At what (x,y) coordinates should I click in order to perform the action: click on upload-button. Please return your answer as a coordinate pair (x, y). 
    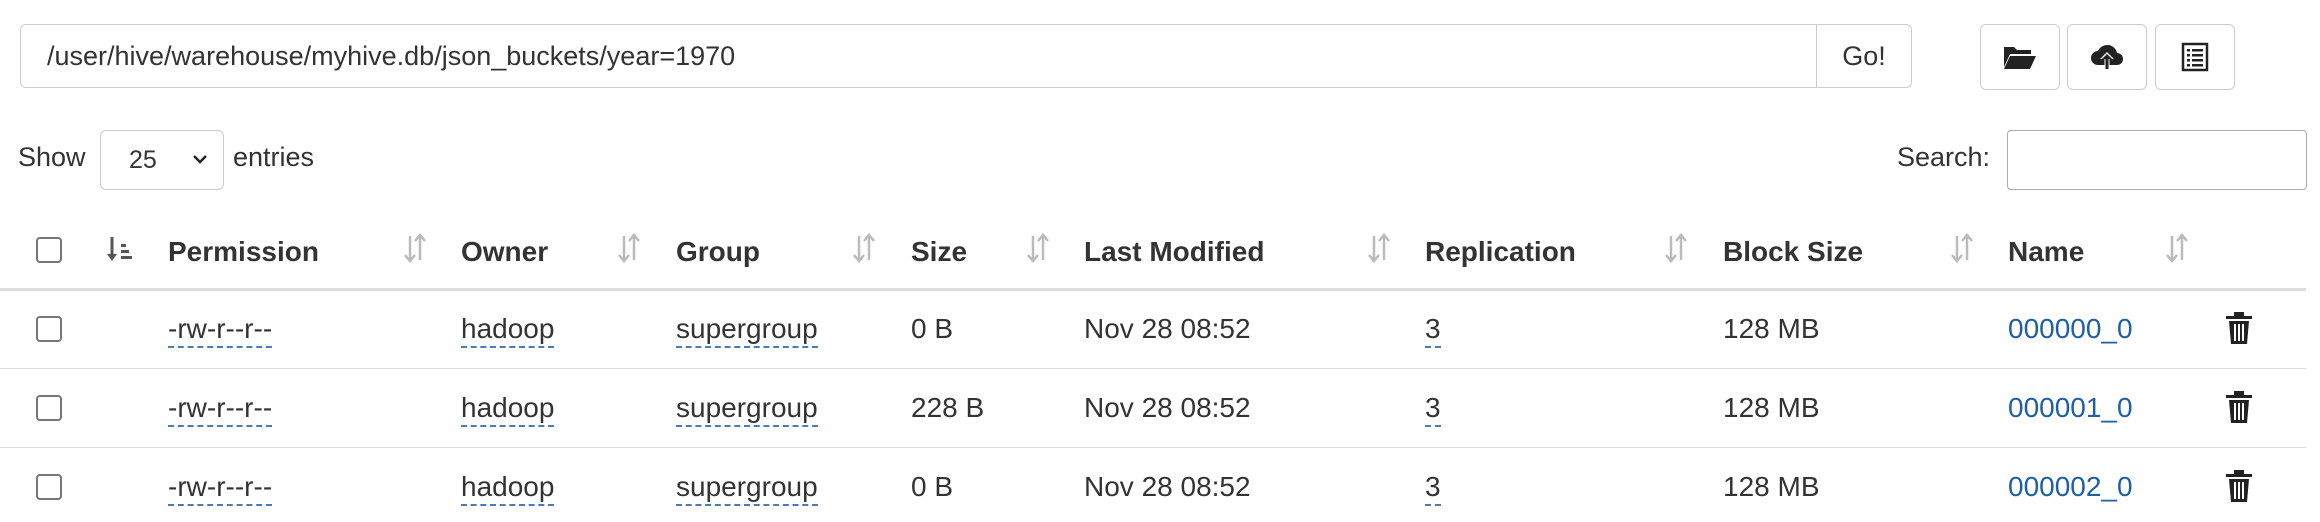
    Looking at the image, I should click on (2107, 57).